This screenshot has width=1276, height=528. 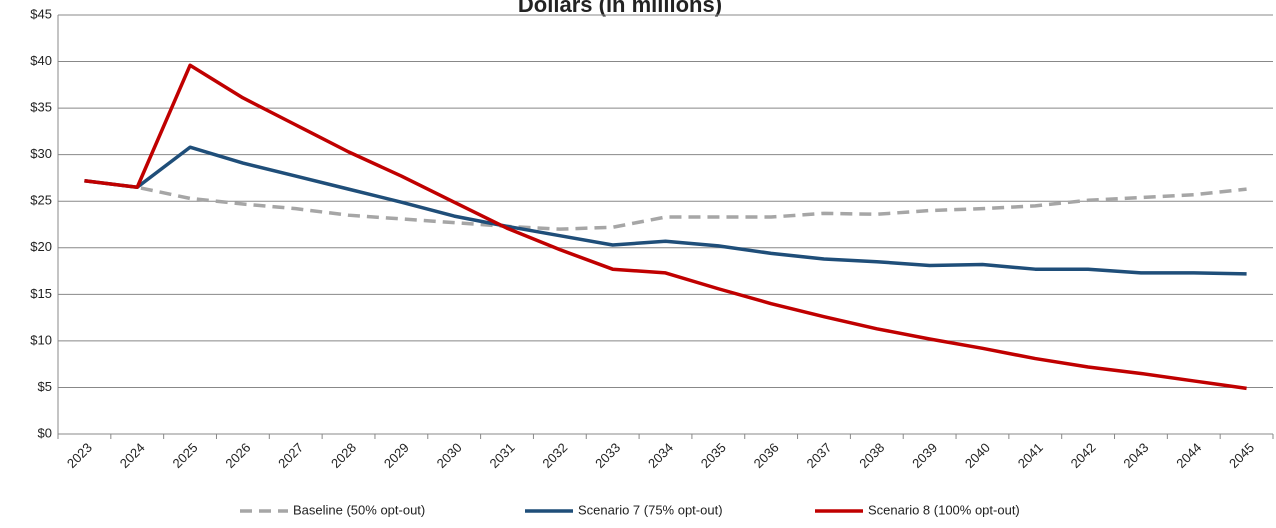 I want to click on y-tick-label: $20, so click(x=41, y=246).